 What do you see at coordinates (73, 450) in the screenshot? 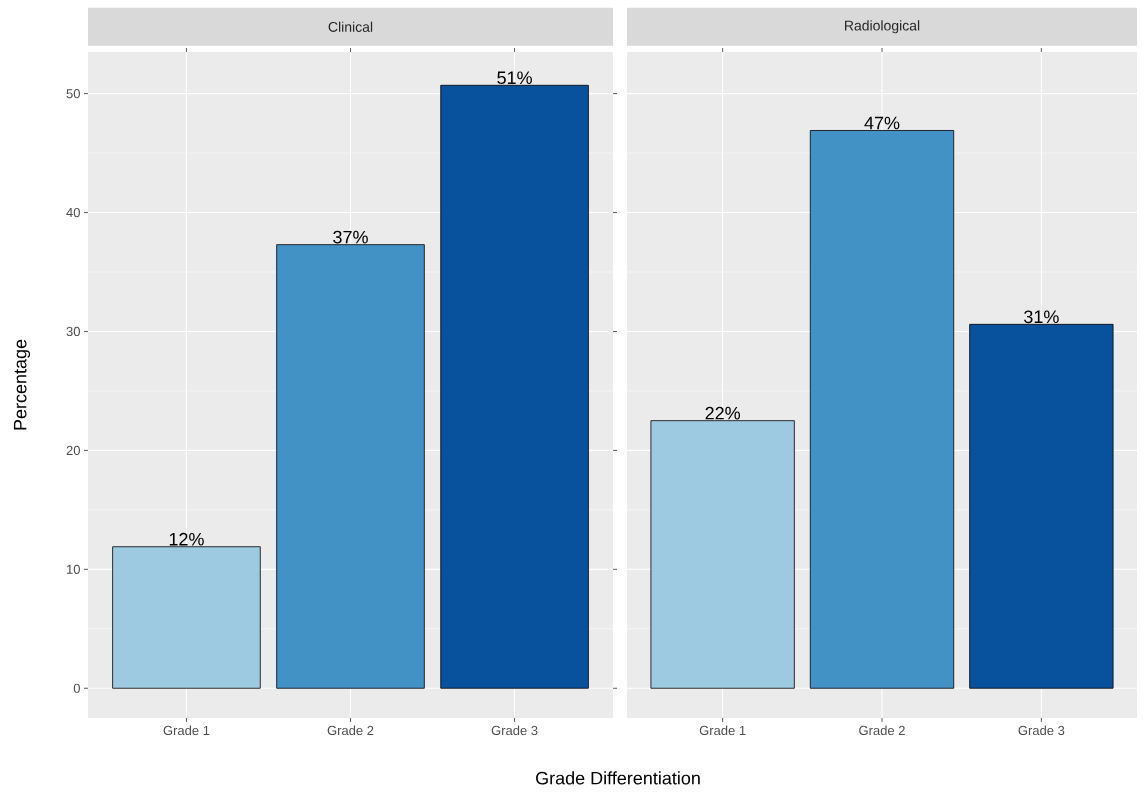
I see `y-tick-label: 20` at bounding box center [73, 450].